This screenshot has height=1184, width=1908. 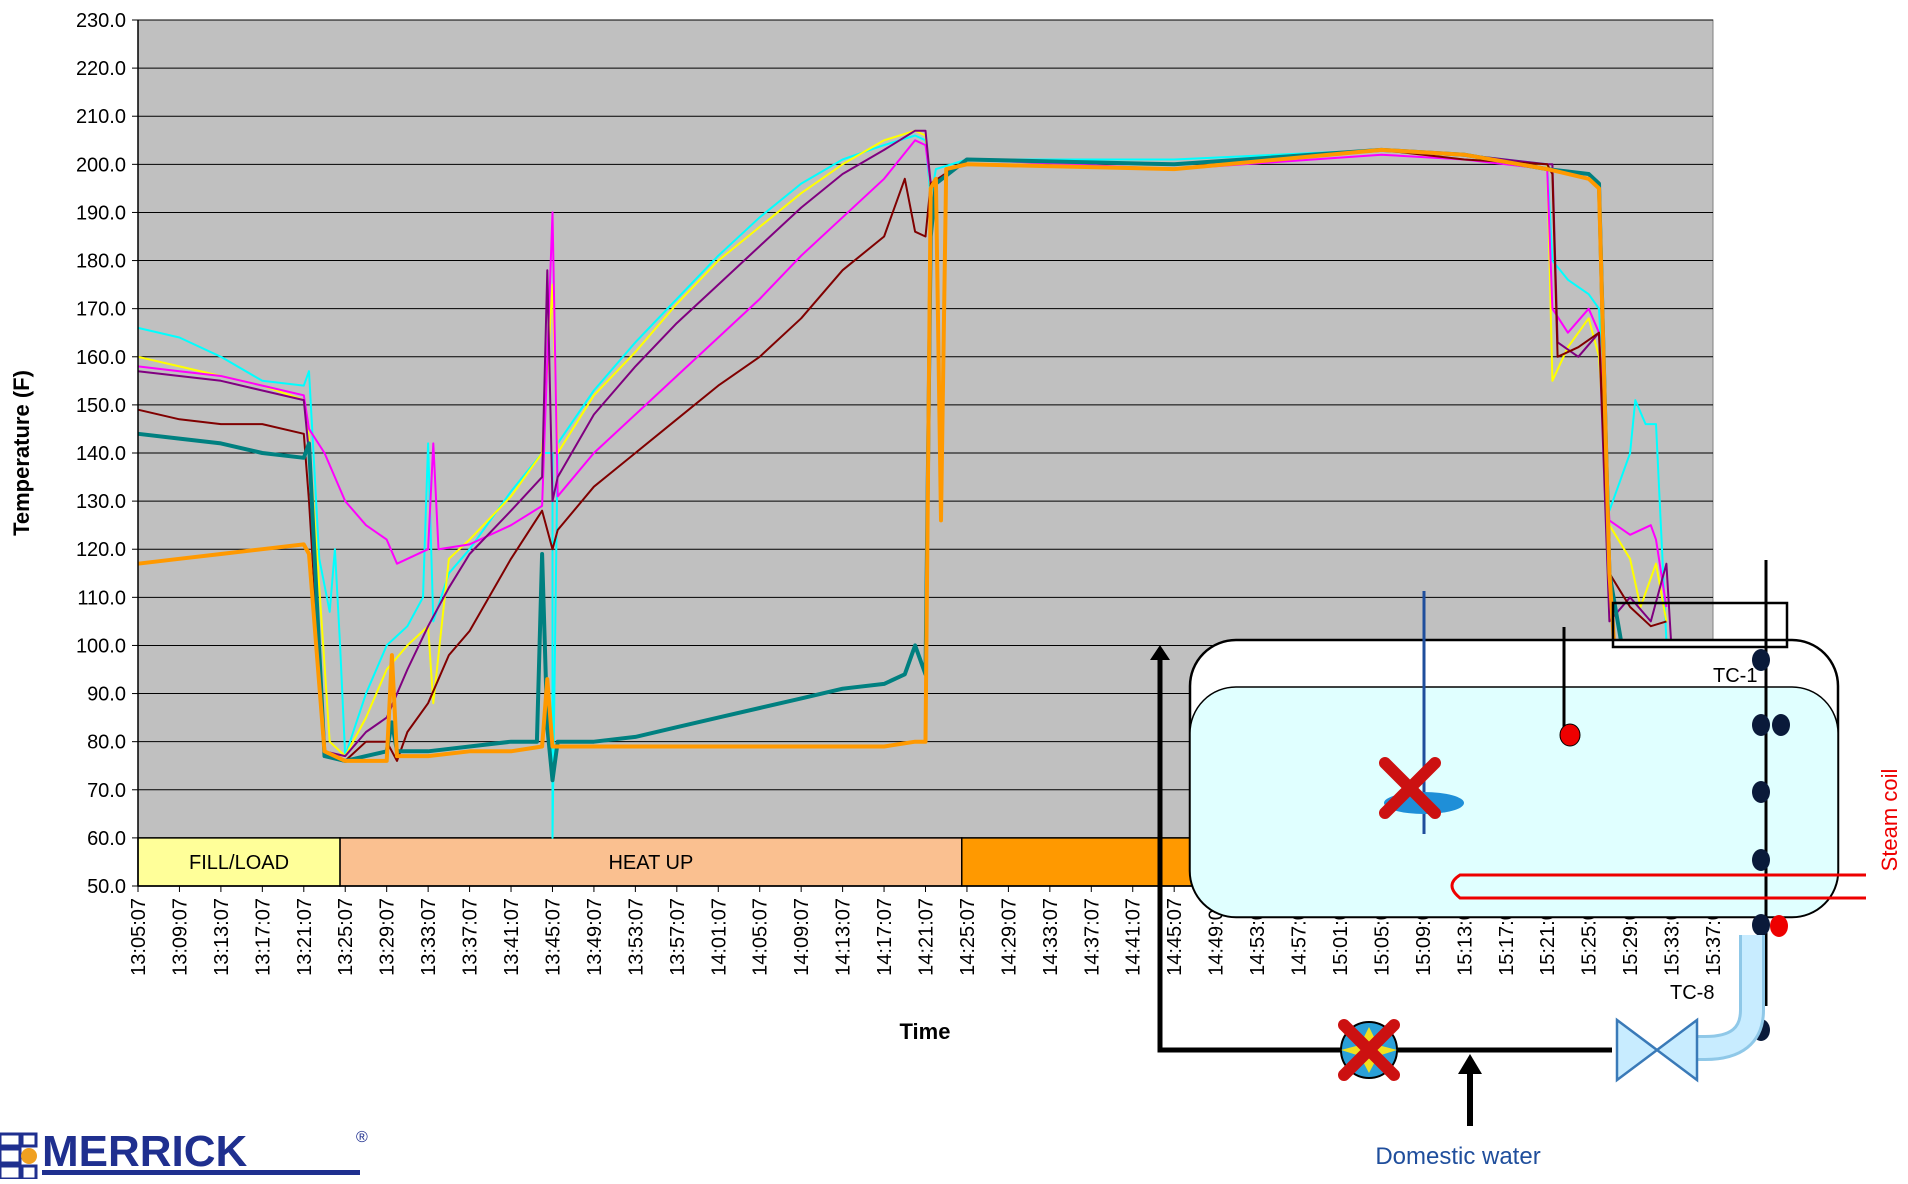 What do you see at coordinates (101, 502) in the screenshot?
I see `y-tick-label: 130.0` at bounding box center [101, 502].